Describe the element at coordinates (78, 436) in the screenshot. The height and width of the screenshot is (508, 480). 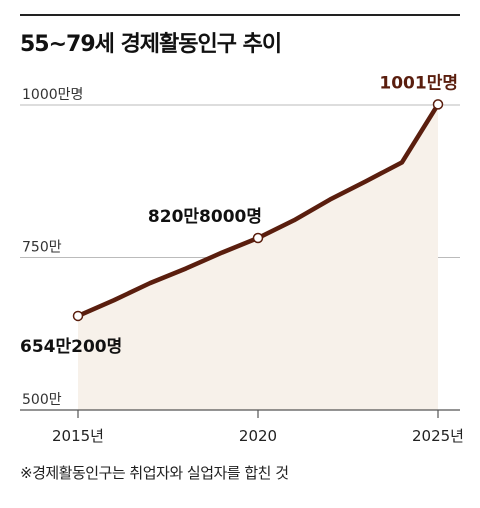
I see `x-tick-label: 2015년` at that location.